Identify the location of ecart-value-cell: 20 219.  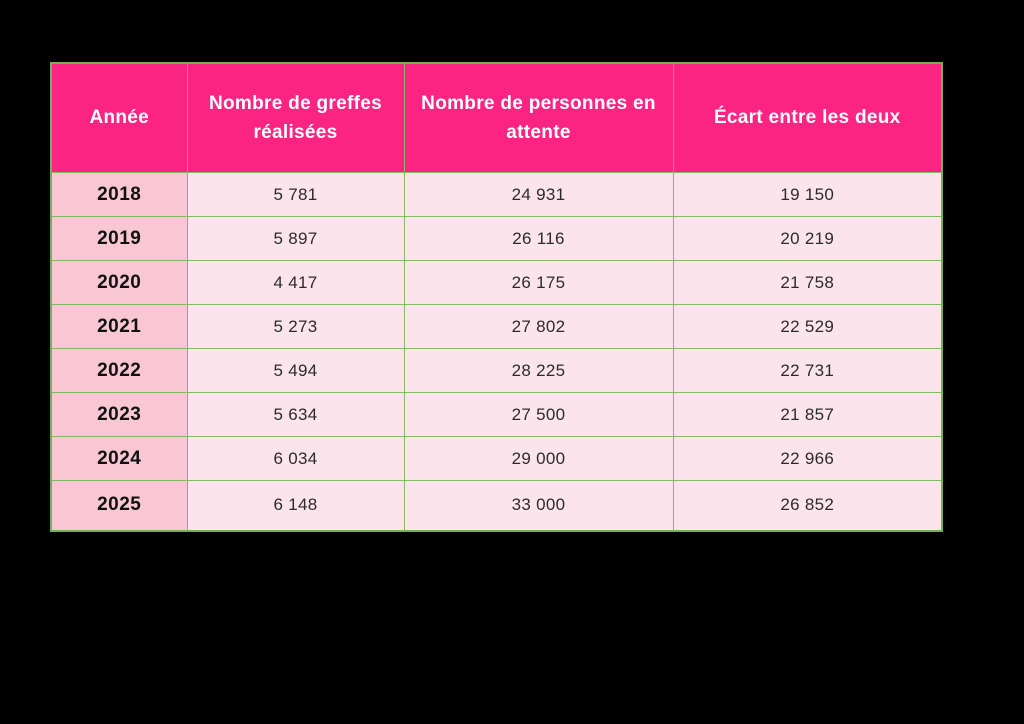
(807, 238).